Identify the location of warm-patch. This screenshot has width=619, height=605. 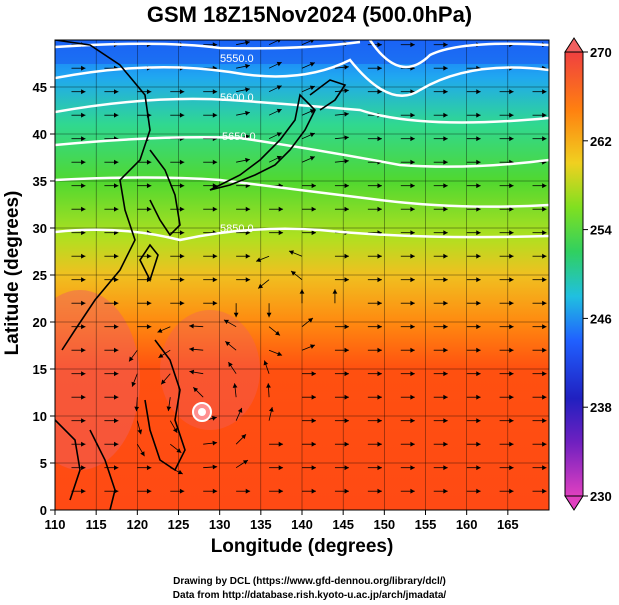
(97, 380).